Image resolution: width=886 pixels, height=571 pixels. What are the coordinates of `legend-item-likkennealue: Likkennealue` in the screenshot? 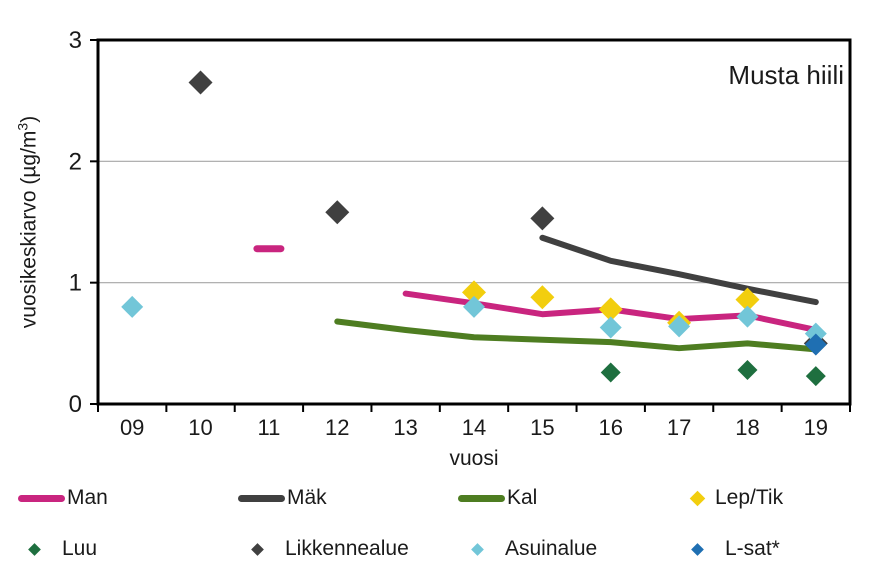 It's located at (324, 549).